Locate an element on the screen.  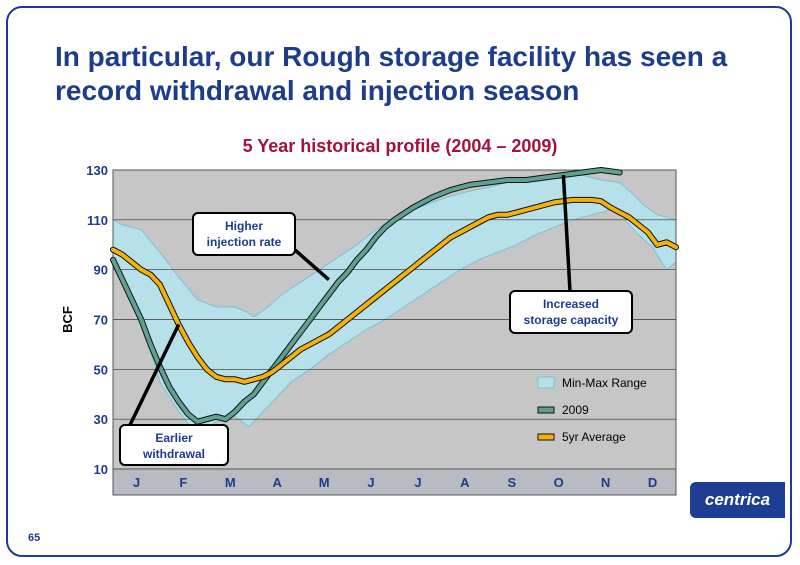
y-tick-label: 110 is located at coordinates (97, 220).